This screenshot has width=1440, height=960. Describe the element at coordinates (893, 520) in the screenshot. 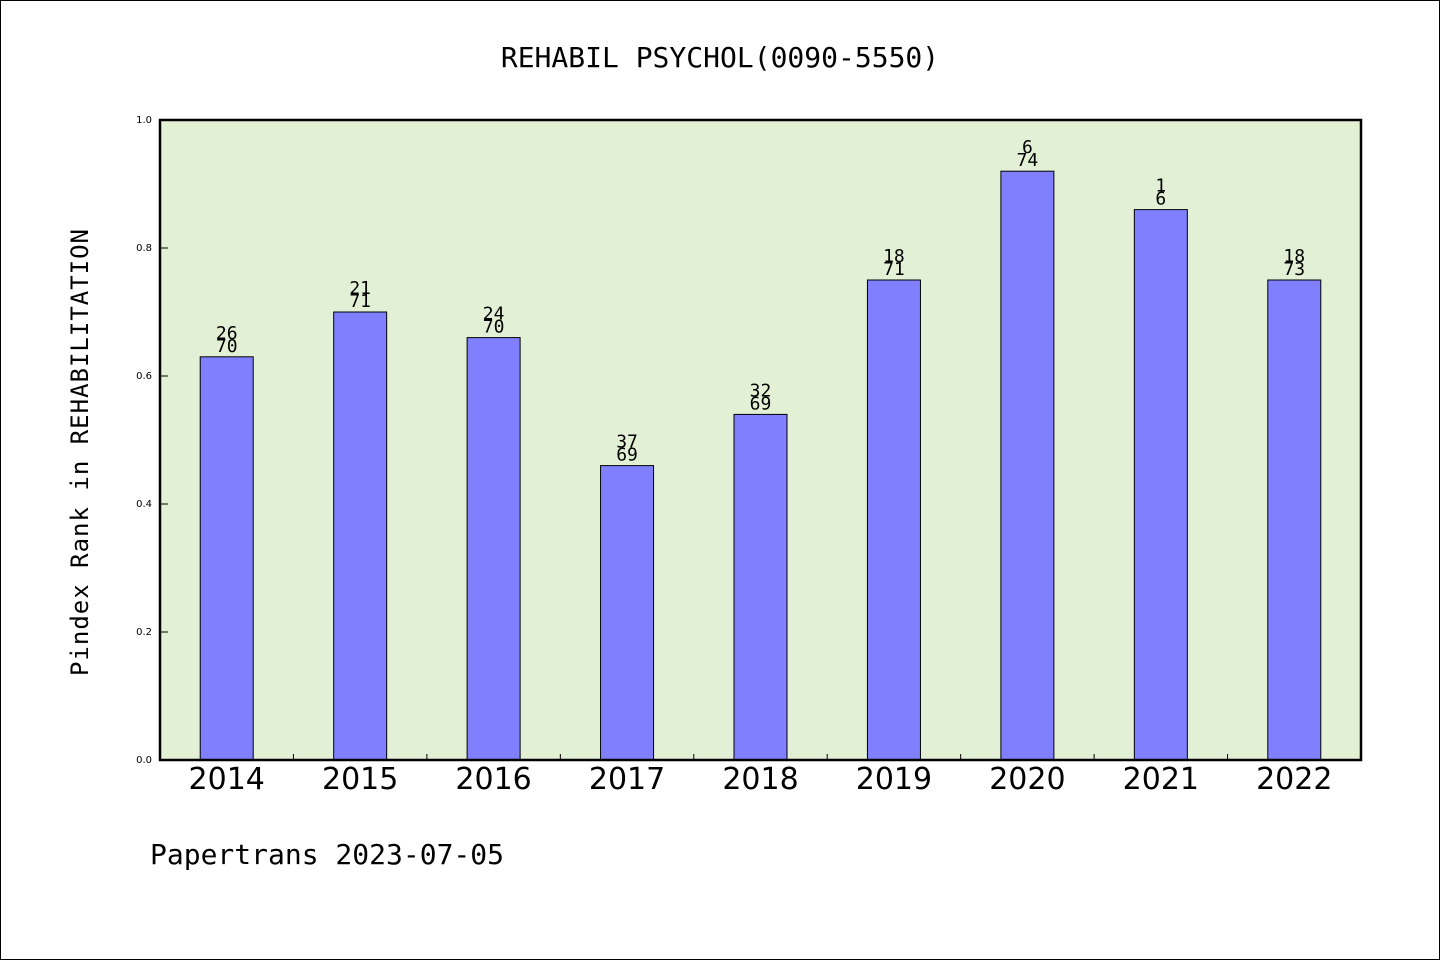

I see `bar-2019` at that location.